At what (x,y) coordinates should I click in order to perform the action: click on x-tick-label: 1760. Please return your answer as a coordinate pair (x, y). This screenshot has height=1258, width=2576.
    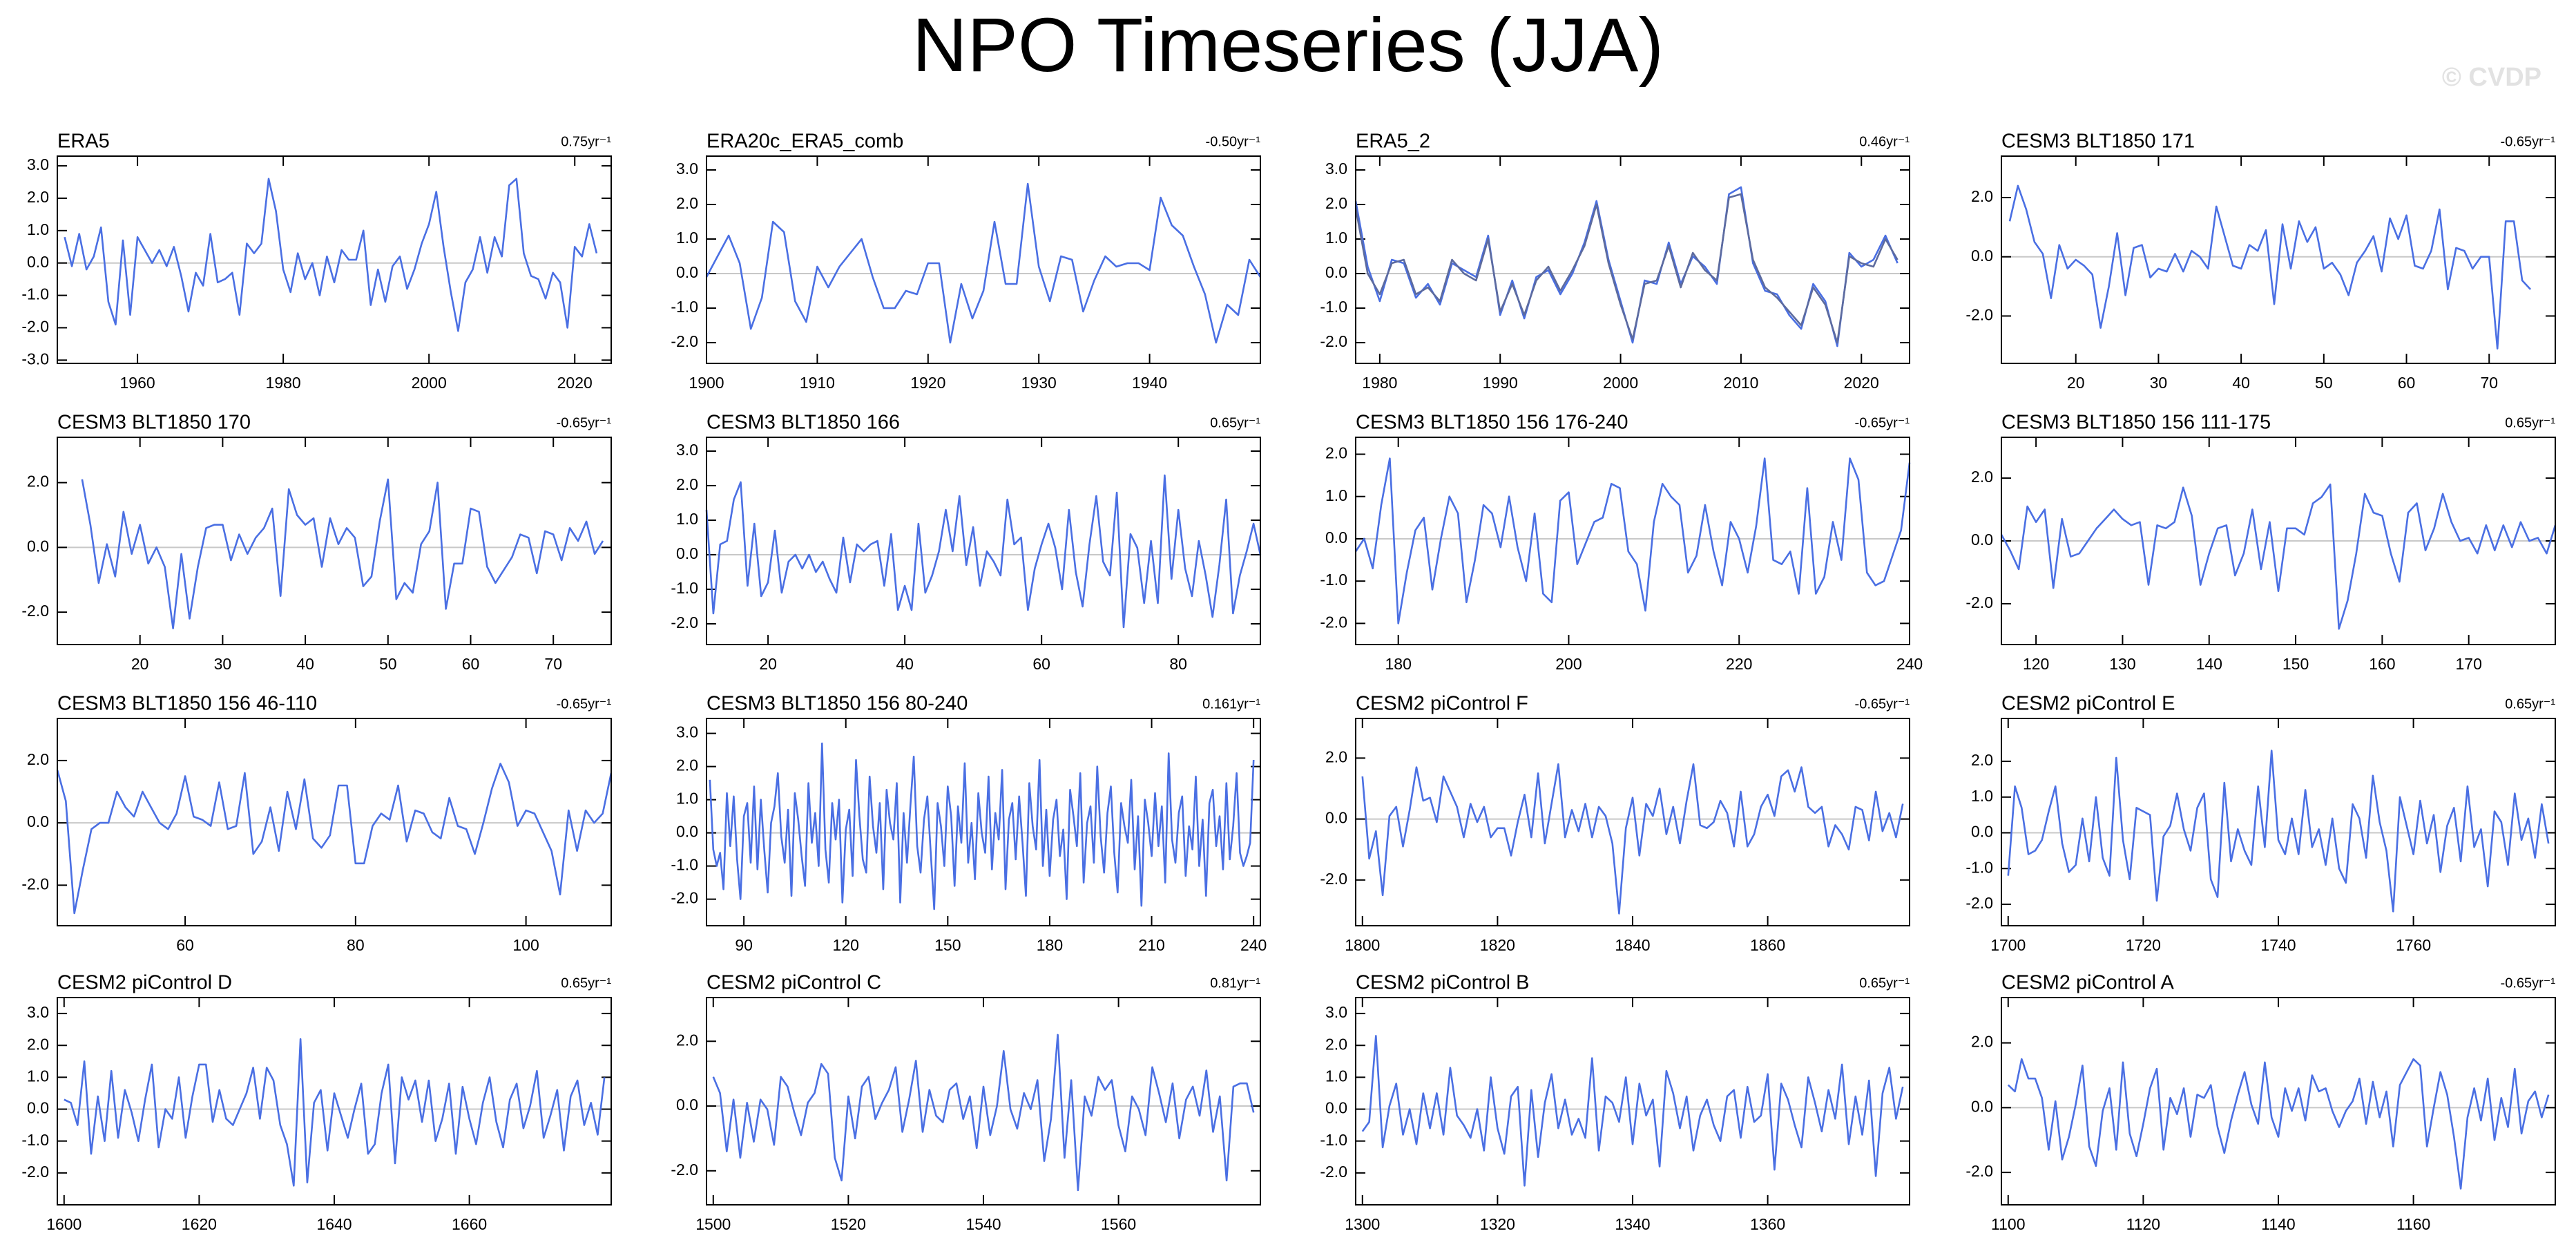
    Looking at the image, I should click on (2413, 945).